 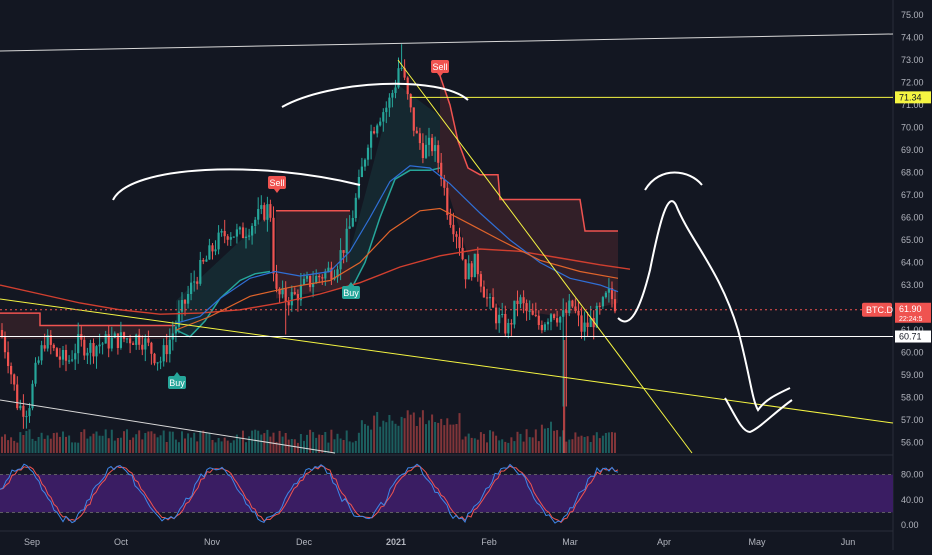 What do you see at coordinates (277, 184) in the screenshot?
I see `sell-signal: Sell` at bounding box center [277, 184].